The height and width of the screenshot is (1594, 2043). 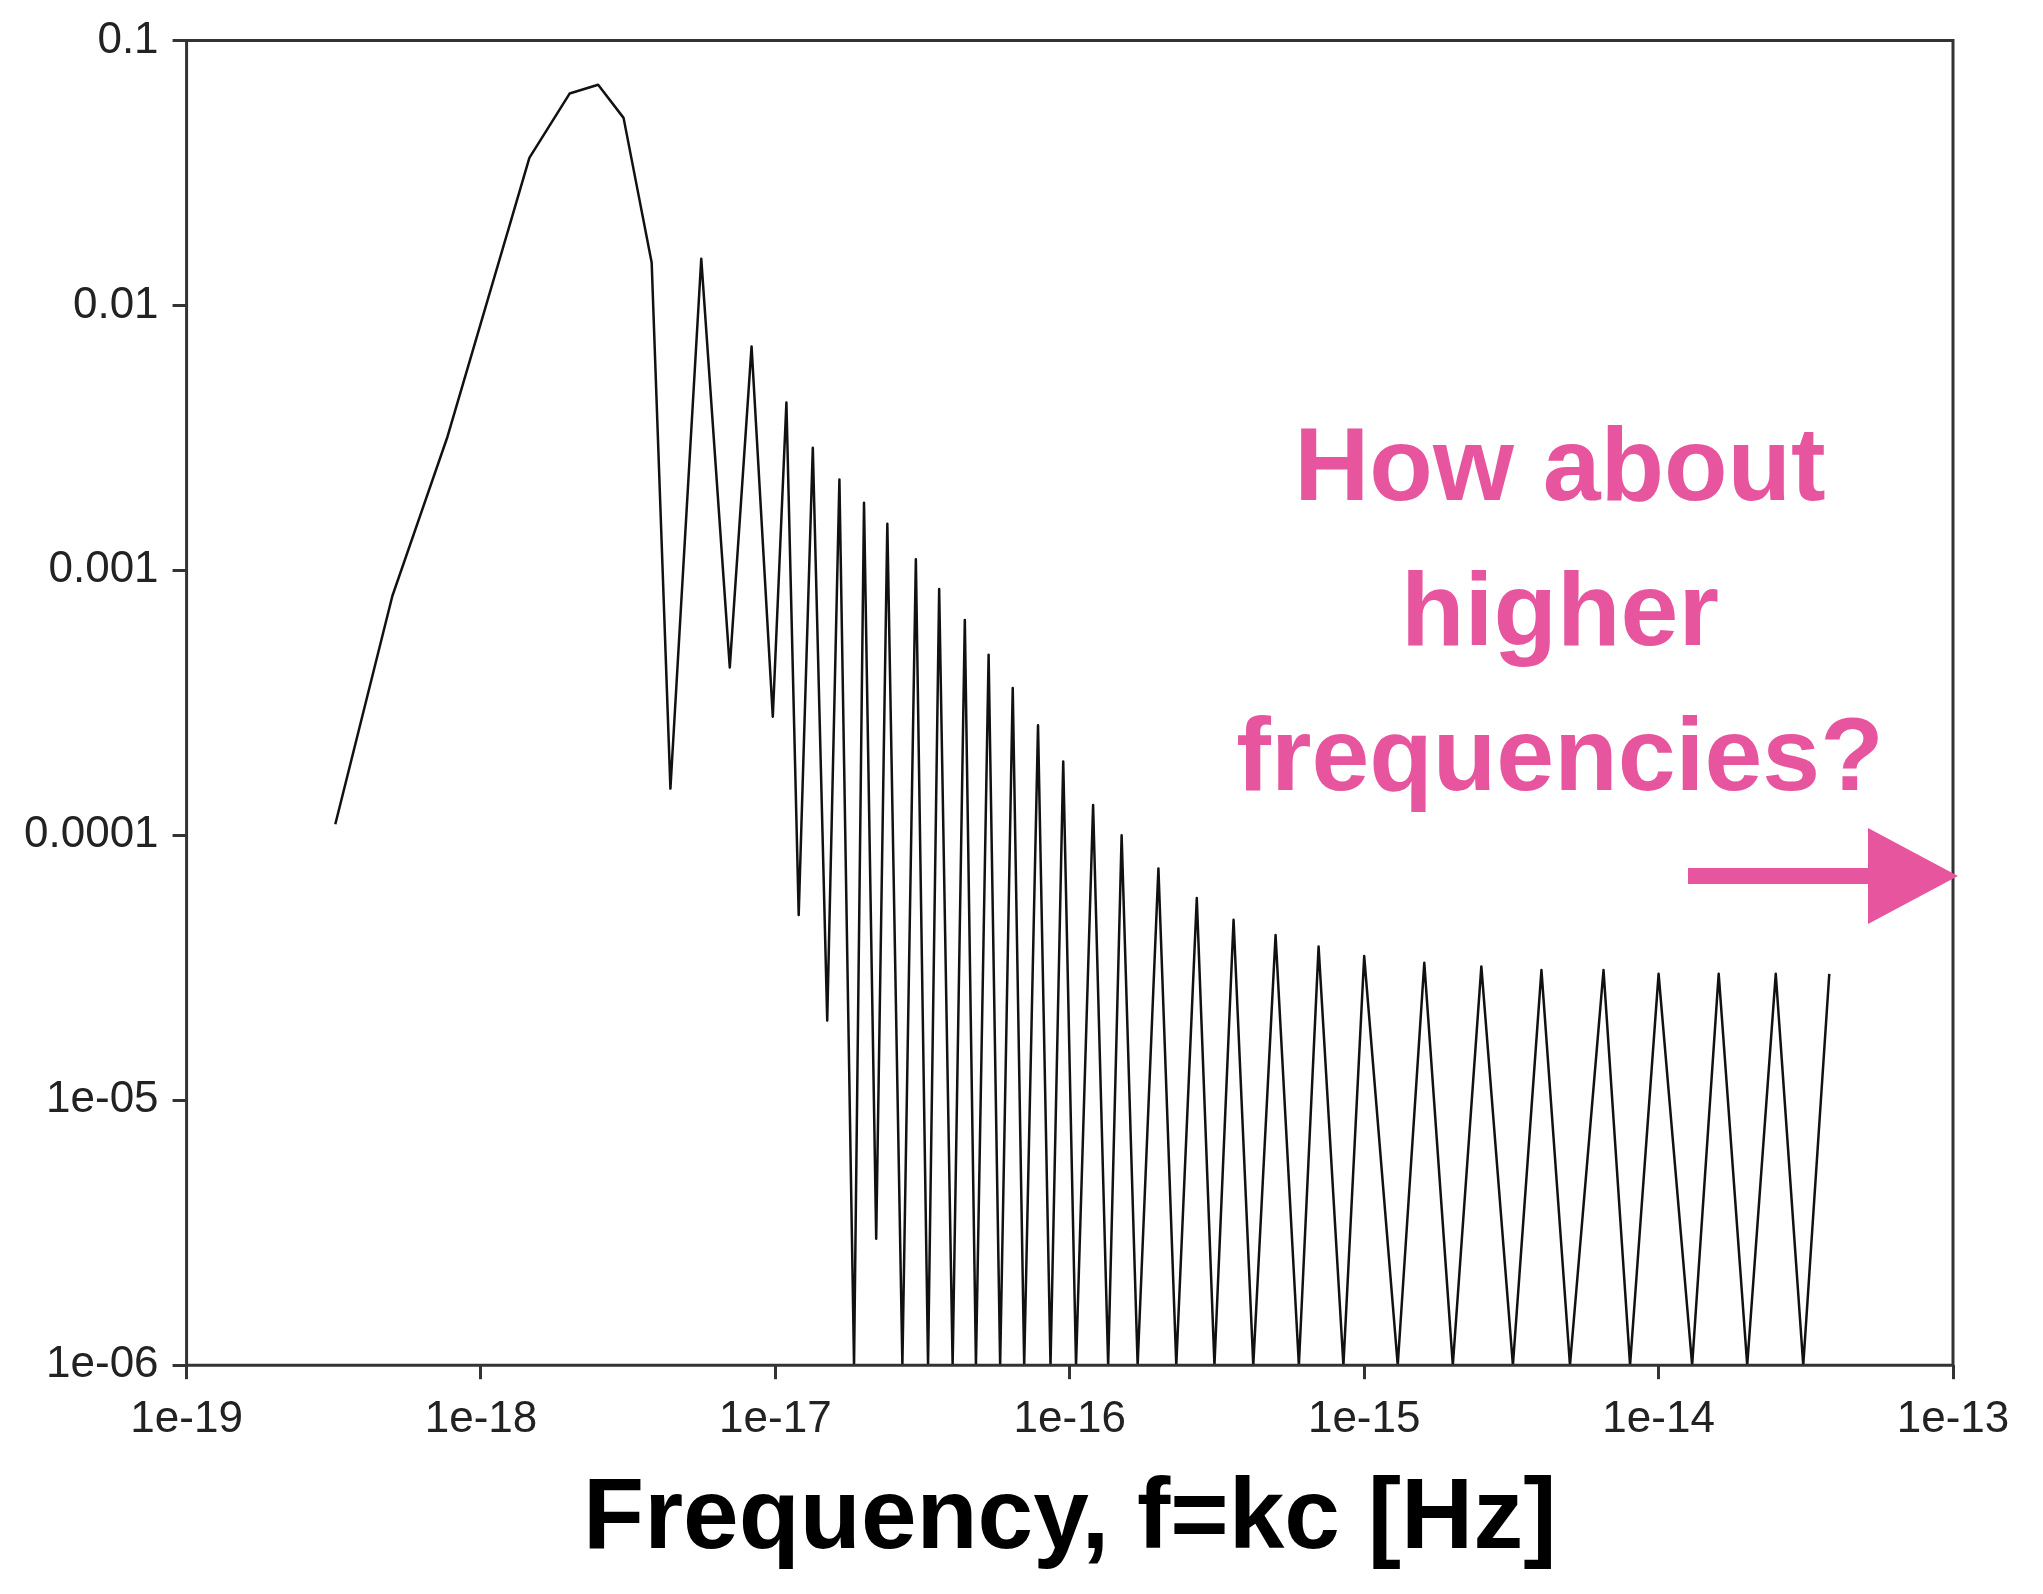 What do you see at coordinates (1560, 609) in the screenshot?
I see `annotation: How about higher frequencies?` at bounding box center [1560, 609].